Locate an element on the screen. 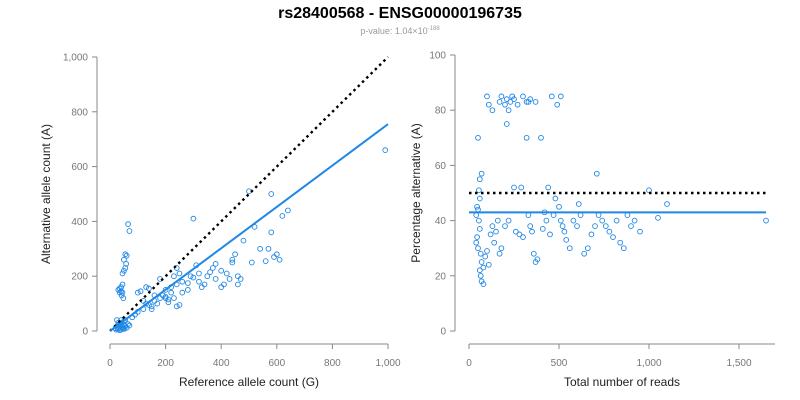 The width and height of the screenshot is (800, 400). panel1-y-tick-label: 600 is located at coordinates (79, 167).